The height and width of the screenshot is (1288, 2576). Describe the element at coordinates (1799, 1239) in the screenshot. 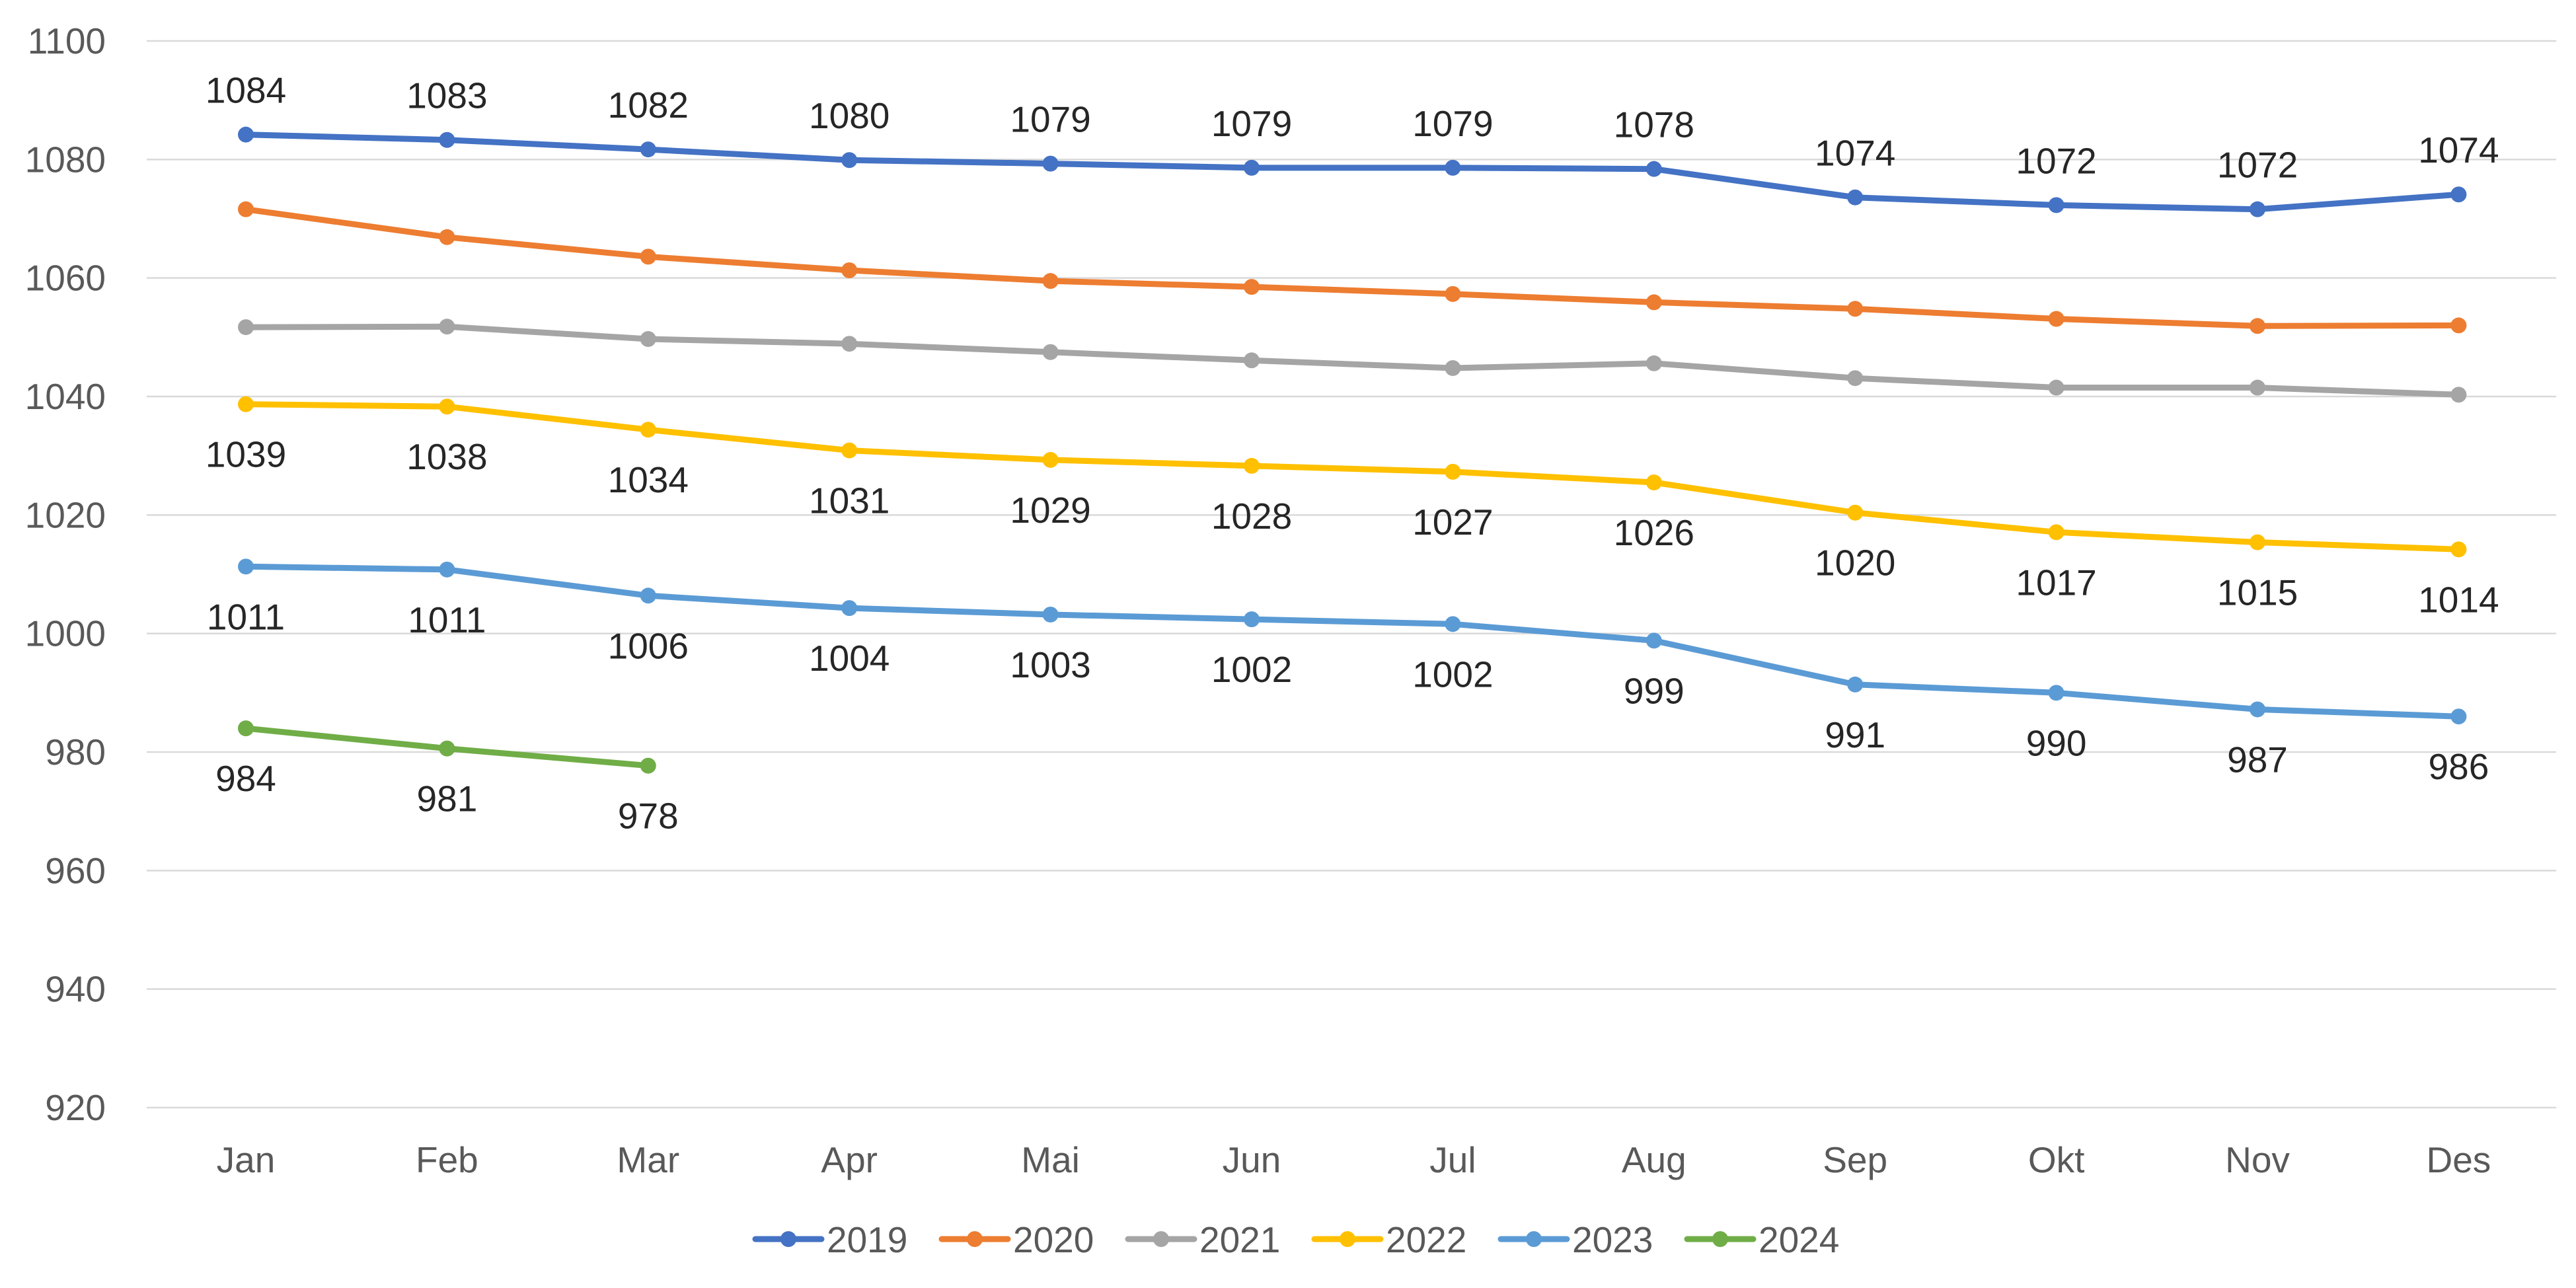

I see `legend-label: 2024` at that location.